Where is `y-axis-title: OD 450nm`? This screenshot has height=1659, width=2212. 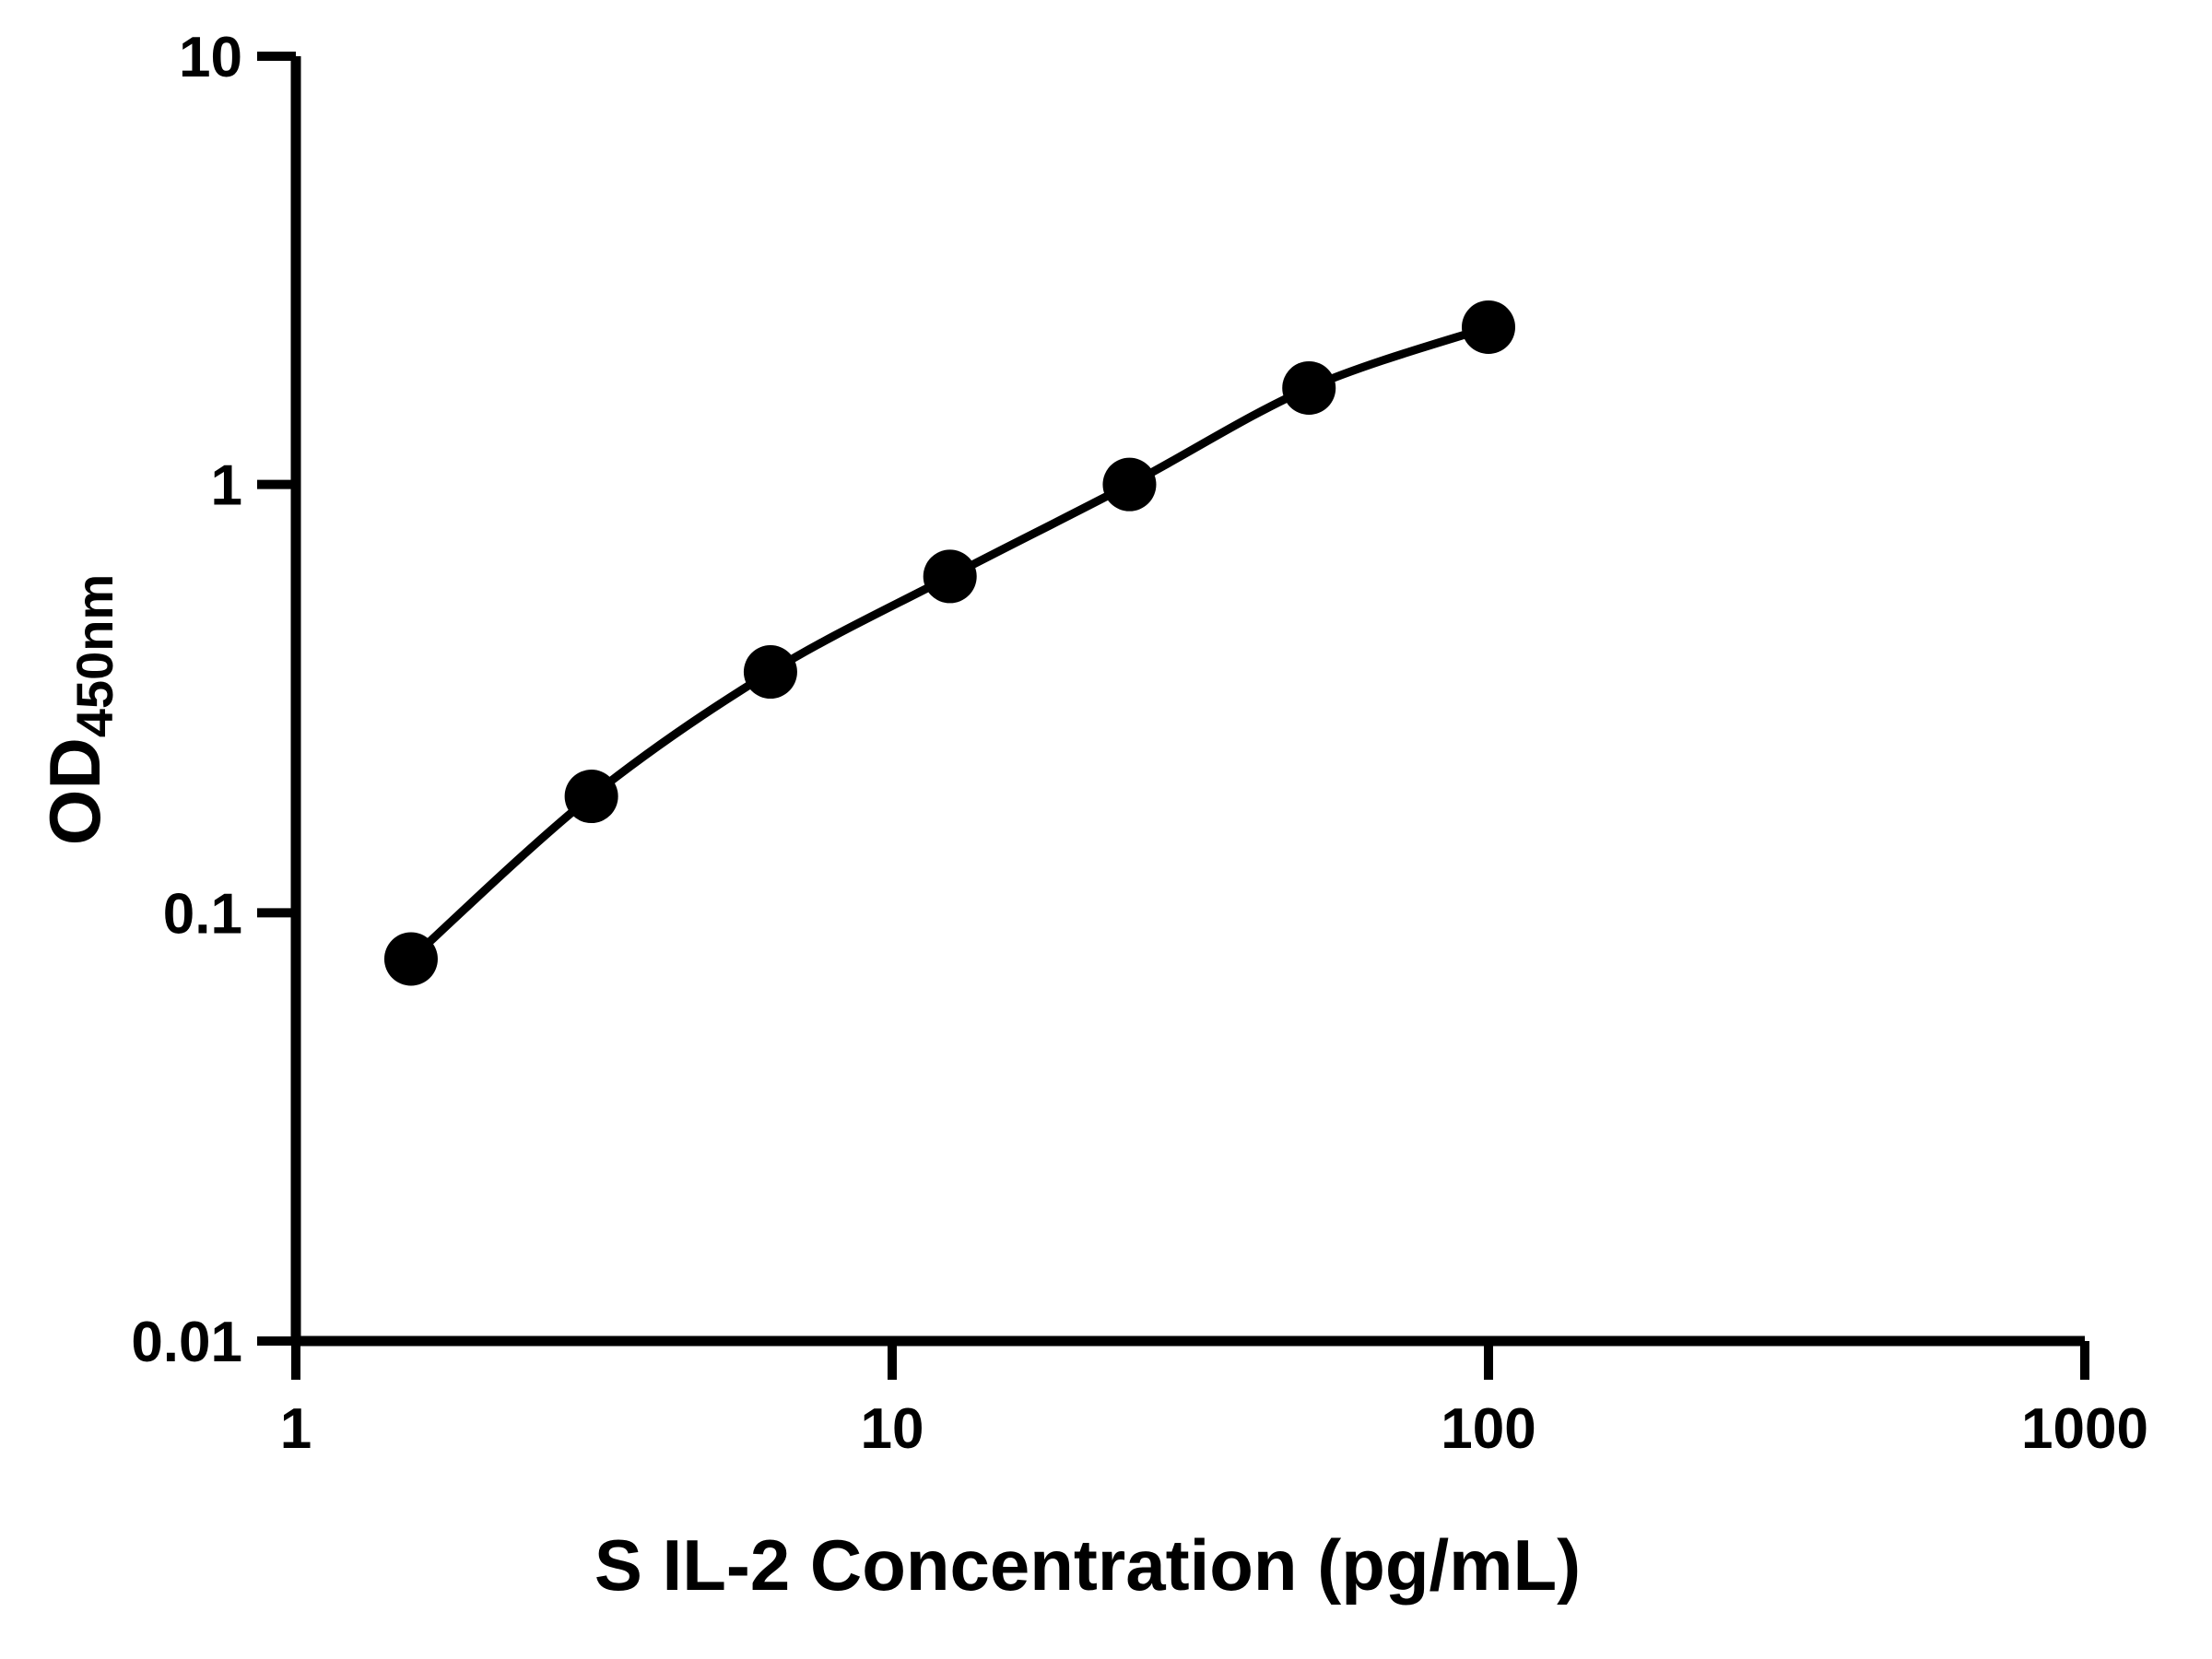 y-axis-title: OD 450nm is located at coordinates (79, 709).